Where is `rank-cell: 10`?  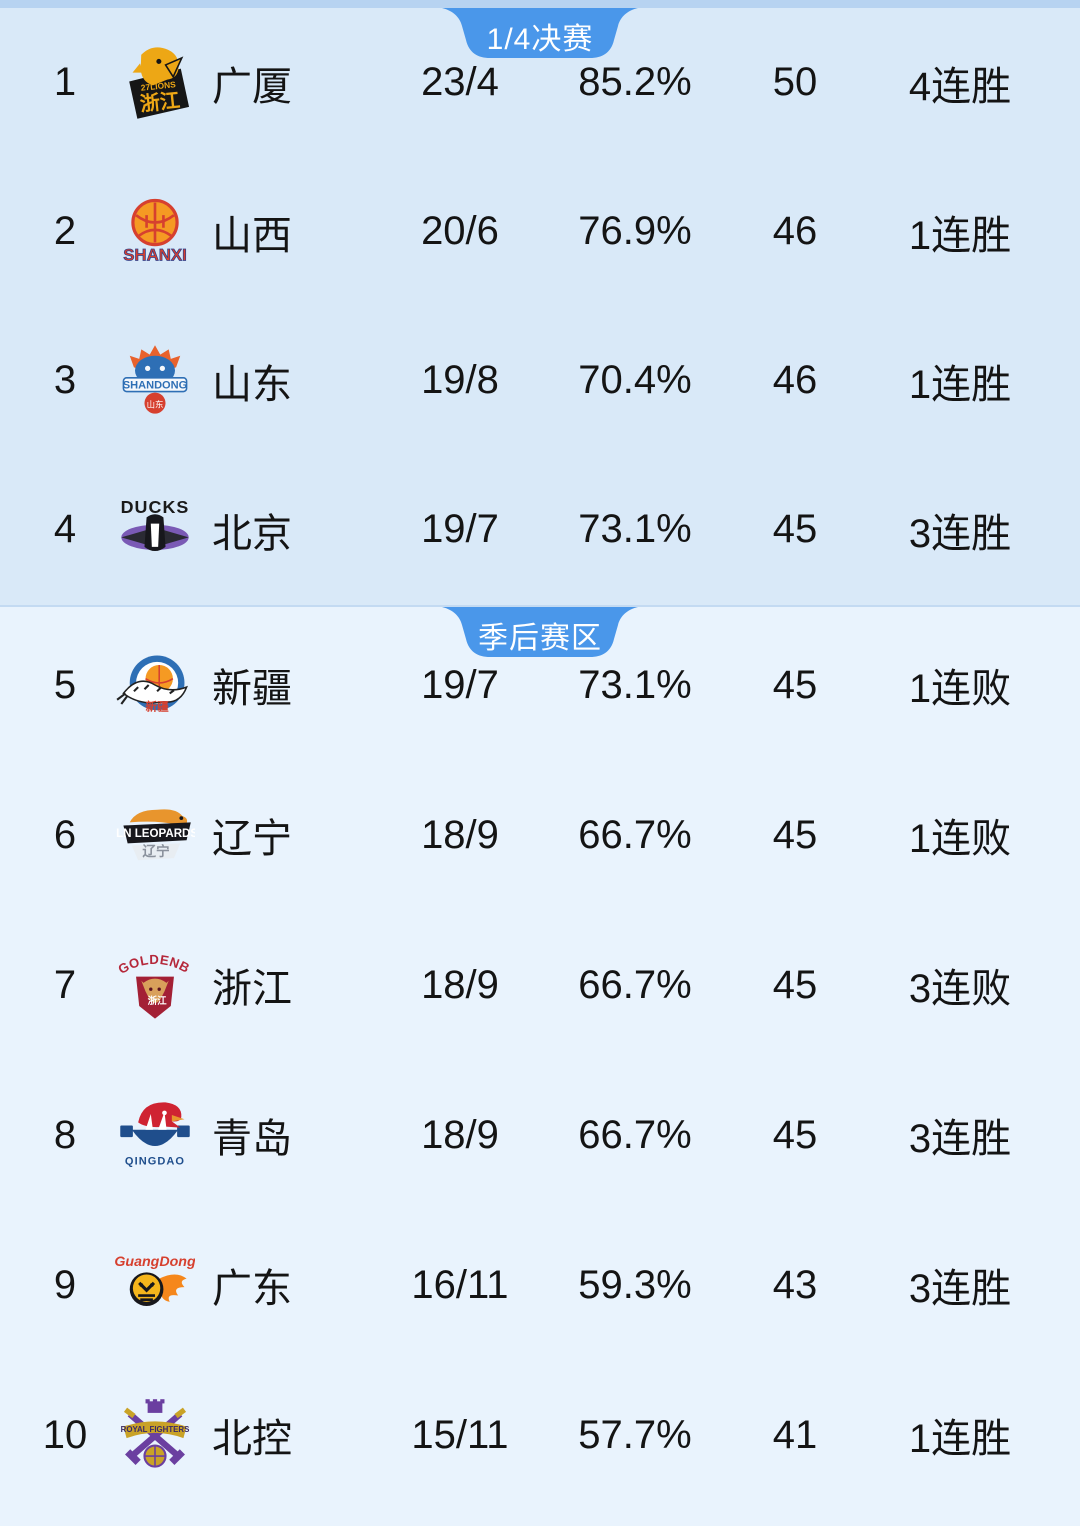
rank-cell: 10 is located at coordinates (65, 1434).